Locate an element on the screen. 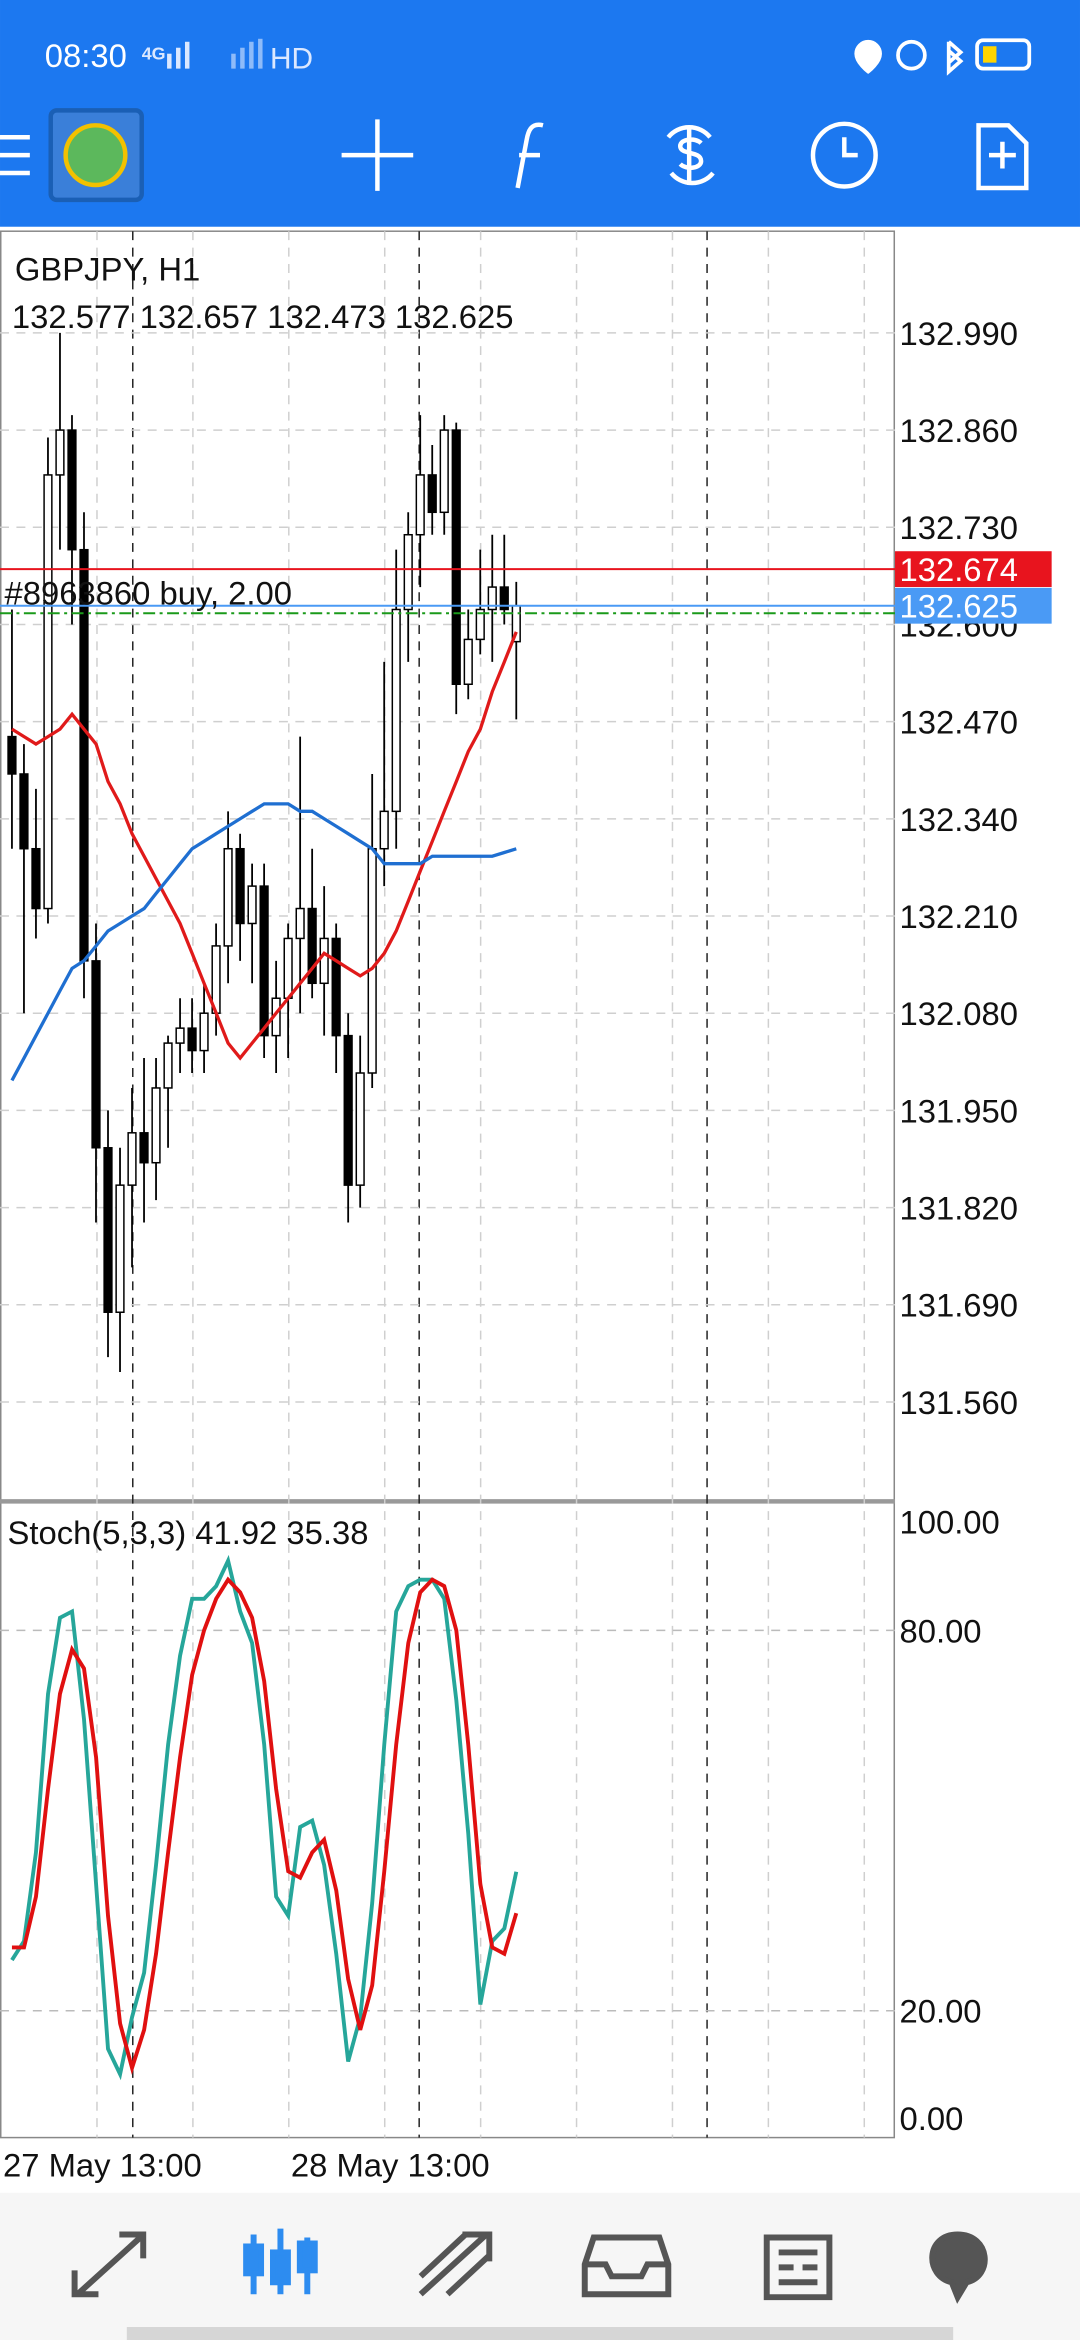 The height and width of the screenshot is (2340, 1080). price-tick-label: 131.560 is located at coordinates (958, 1402).